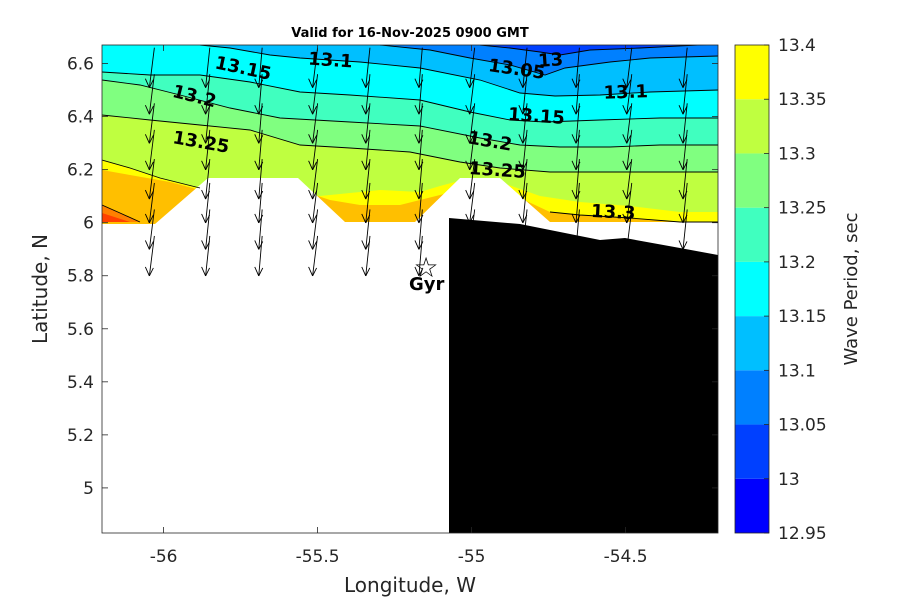  What do you see at coordinates (613, 212) in the screenshot?
I see `contour-label: 13.3` at bounding box center [613, 212].